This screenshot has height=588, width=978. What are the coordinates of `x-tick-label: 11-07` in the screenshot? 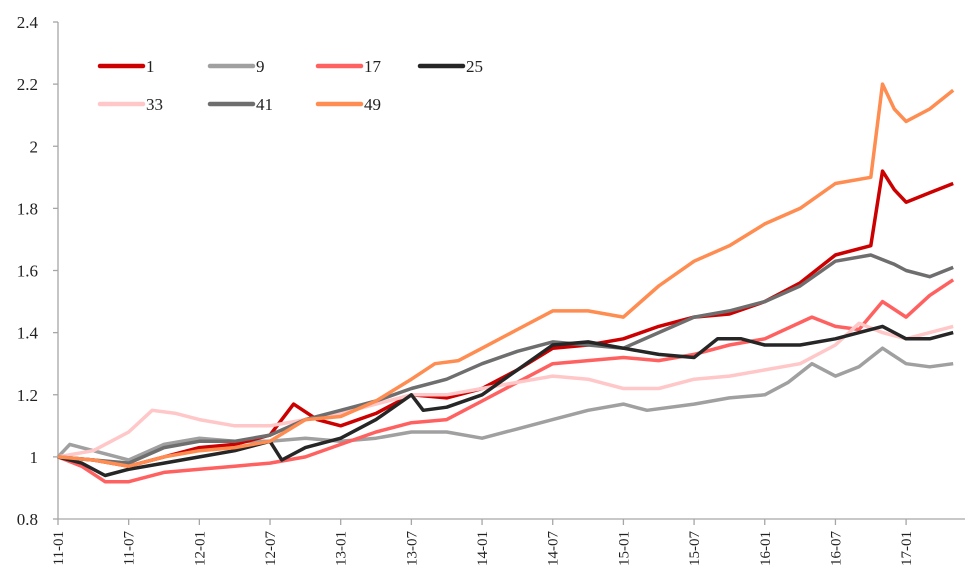 It's located at (130, 548).